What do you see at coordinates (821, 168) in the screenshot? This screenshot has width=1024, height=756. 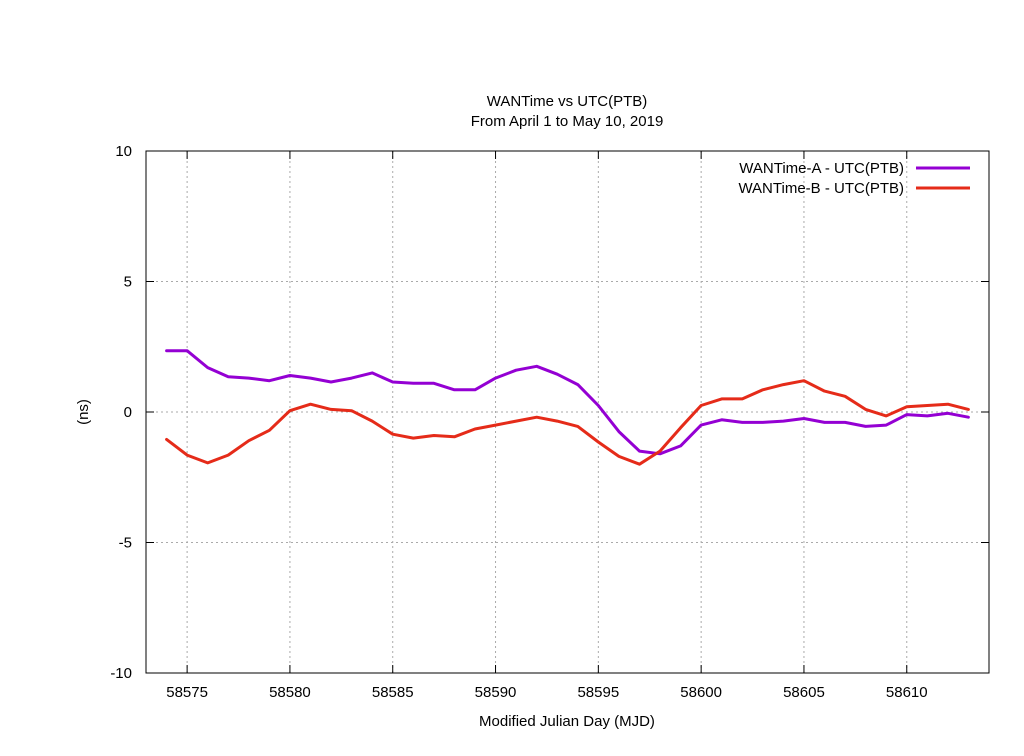 I see `legend-label: WANTime-A - UTC(PTB)` at bounding box center [821, 168].